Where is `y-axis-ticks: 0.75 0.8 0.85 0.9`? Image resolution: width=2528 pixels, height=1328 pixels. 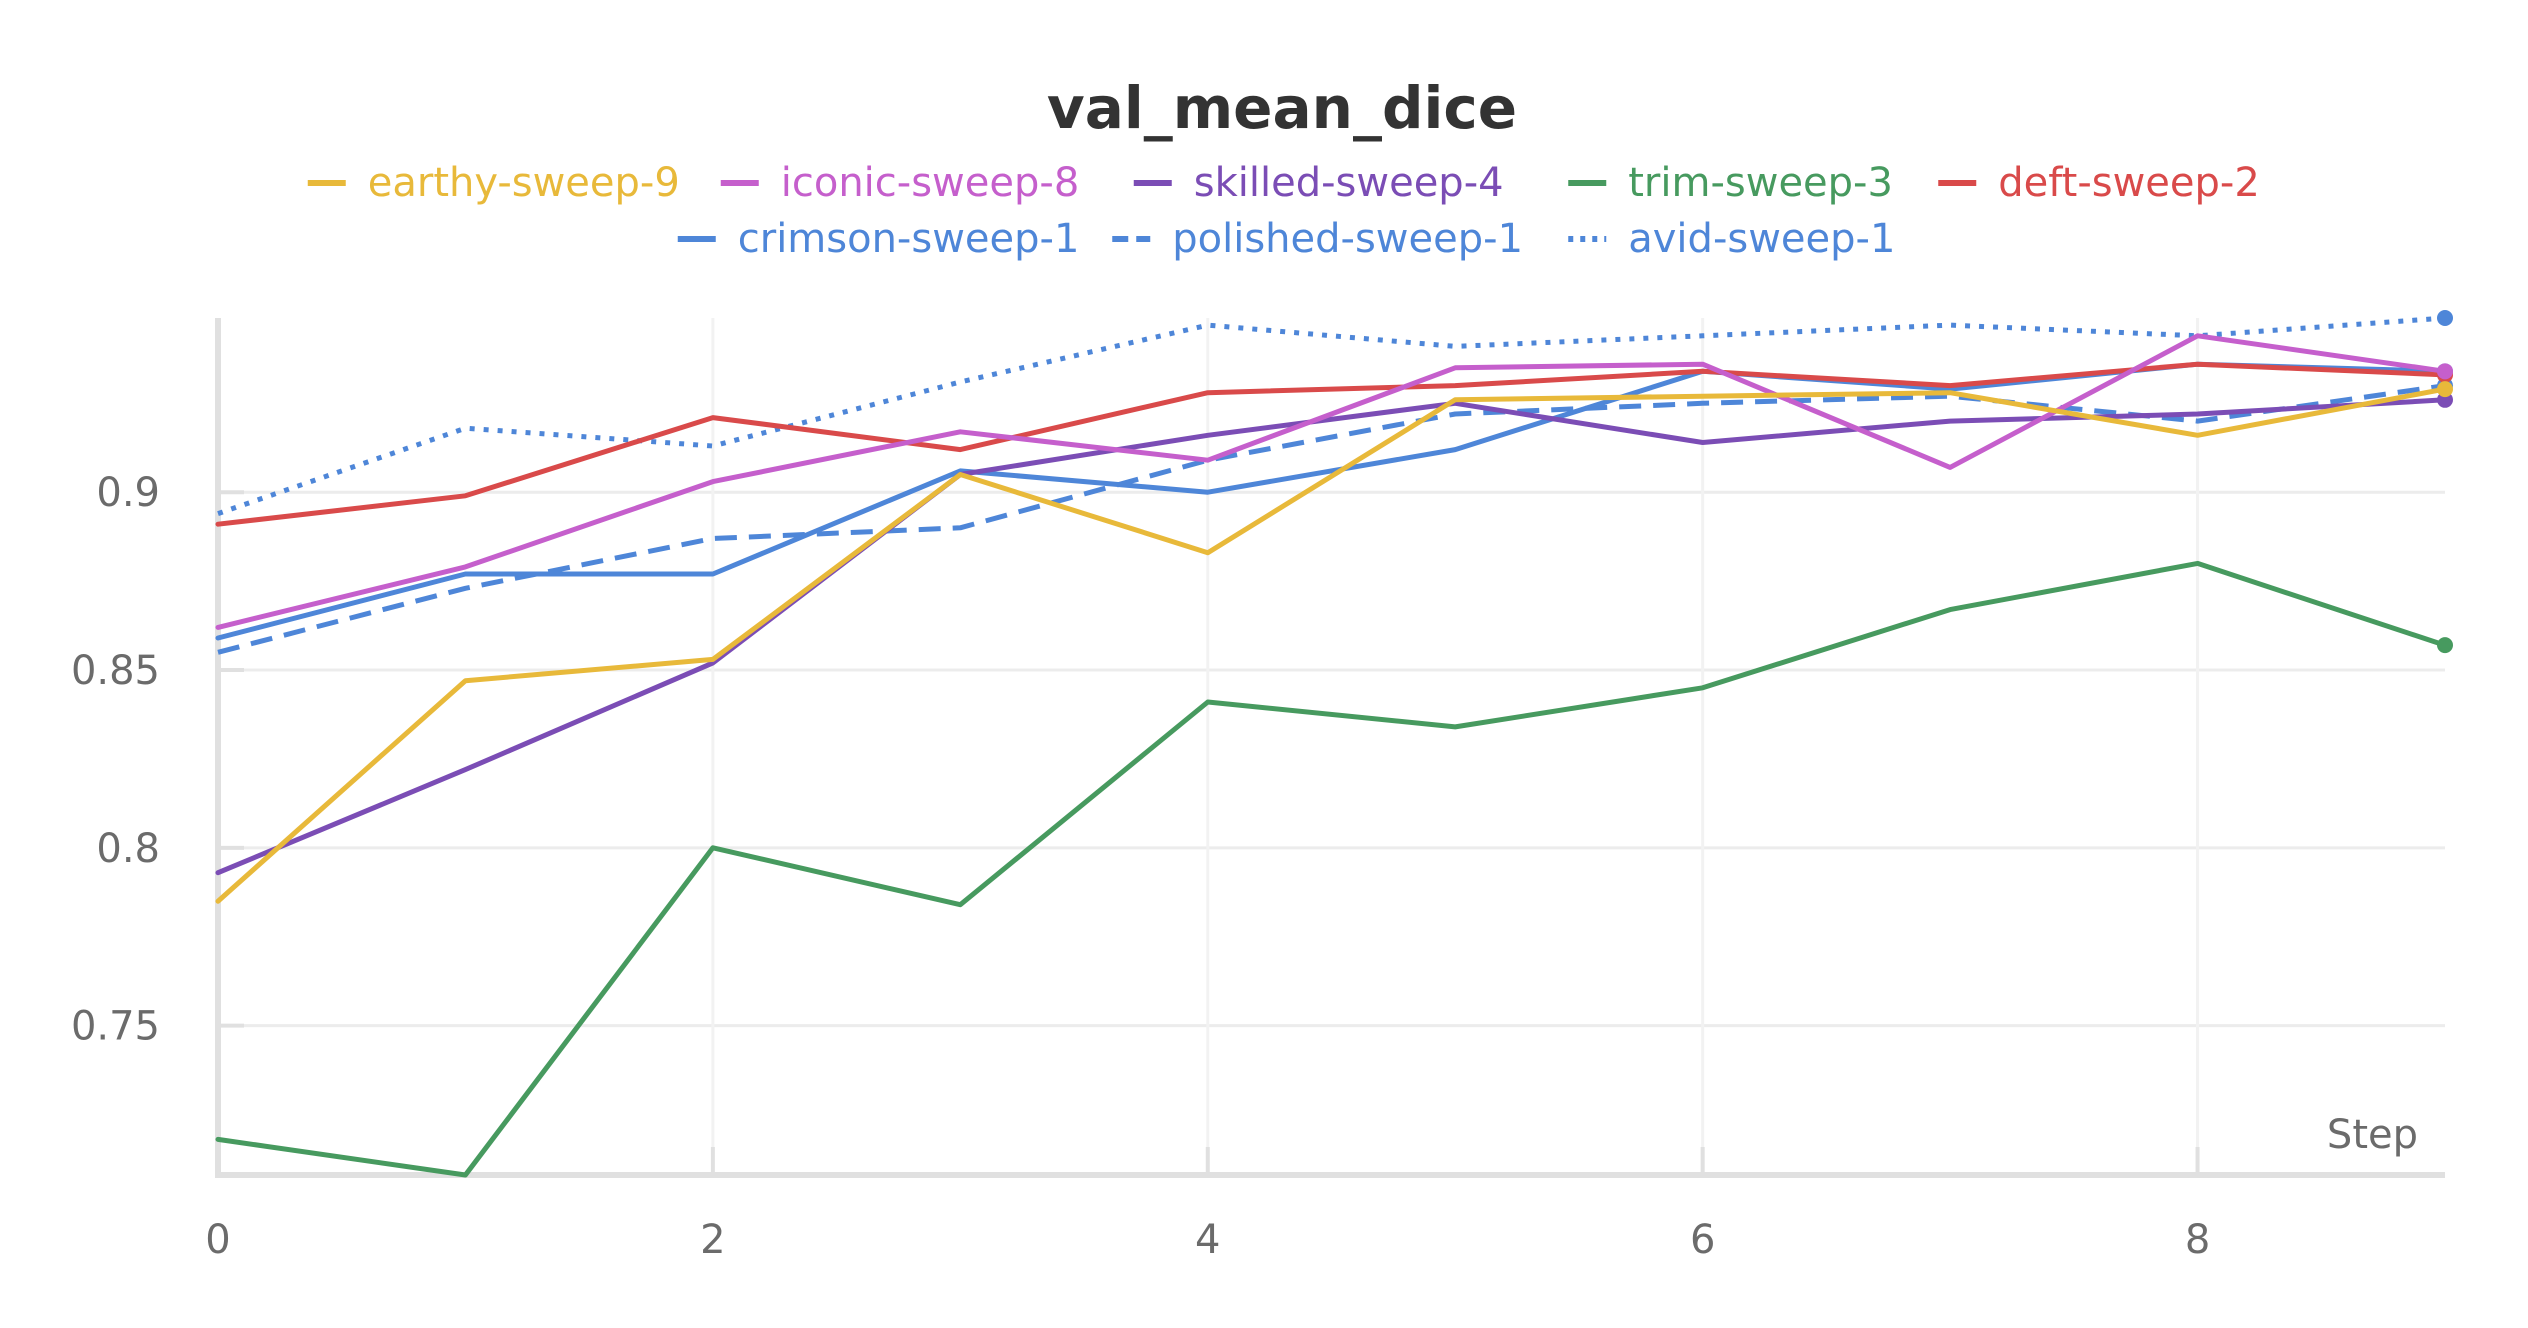 y-axis-ticks: 0.75 0.8 0.85 0.9 is located at coordinates (157, 760).